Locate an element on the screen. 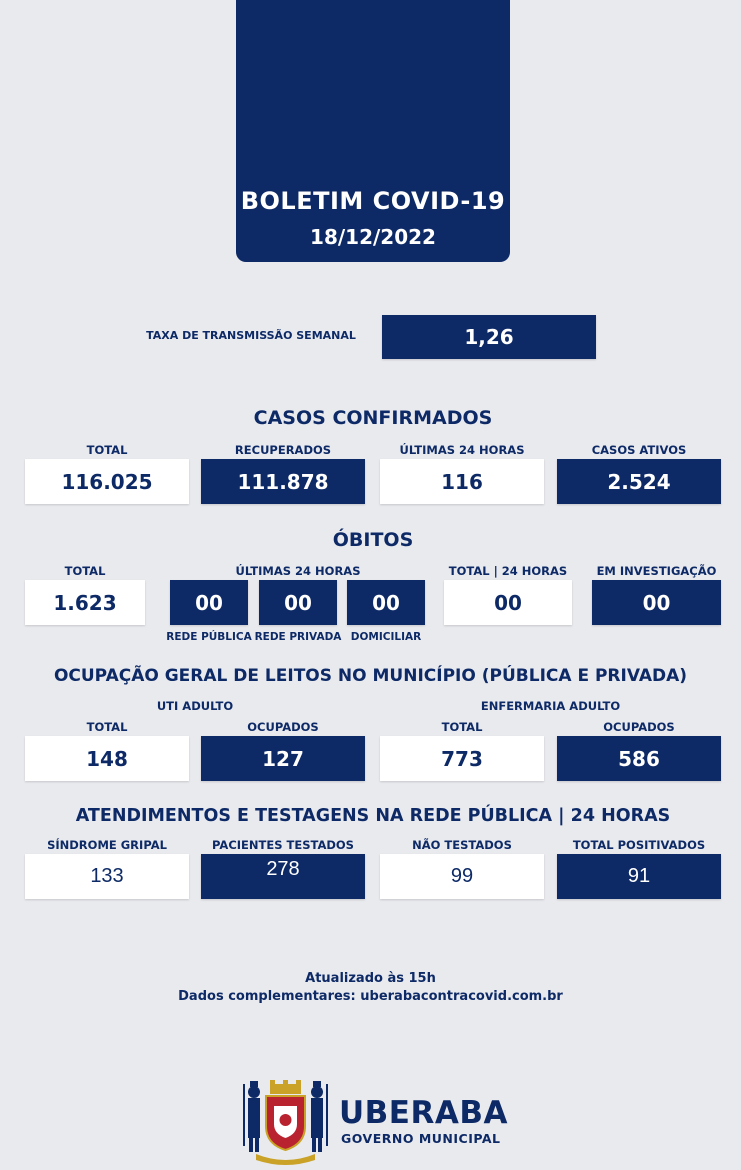 Image resolution: width=741 pixels, height=1170 pixels. deaths-title: ÓBITOS is located at coordinates (373, 540).